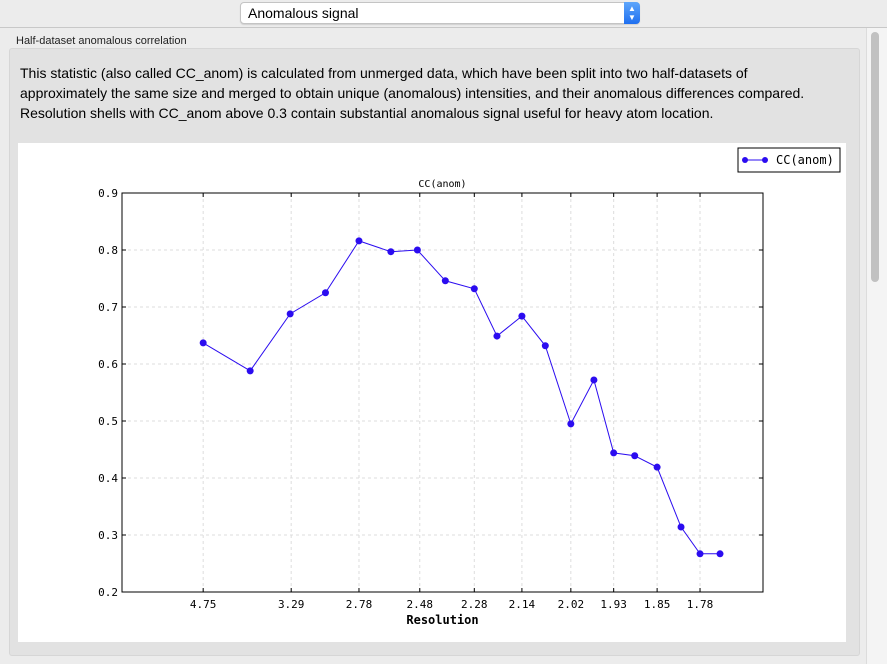 The height and width of the screenshot is (664, 887). What do you see at coordinates (613, 604) in the screenshot?
I see `x-tick-label: 1.93` at bounding box center [613, 604].